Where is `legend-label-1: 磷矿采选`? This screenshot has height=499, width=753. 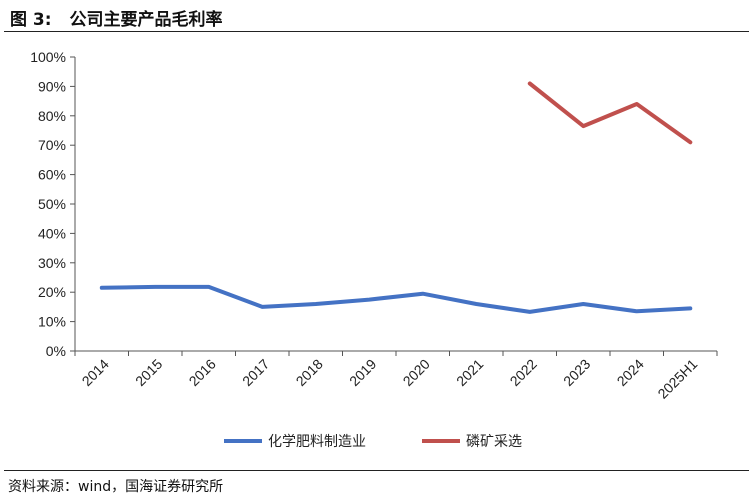
legend-label-1: 磷矿采选 is located at coordinates (494, 442).